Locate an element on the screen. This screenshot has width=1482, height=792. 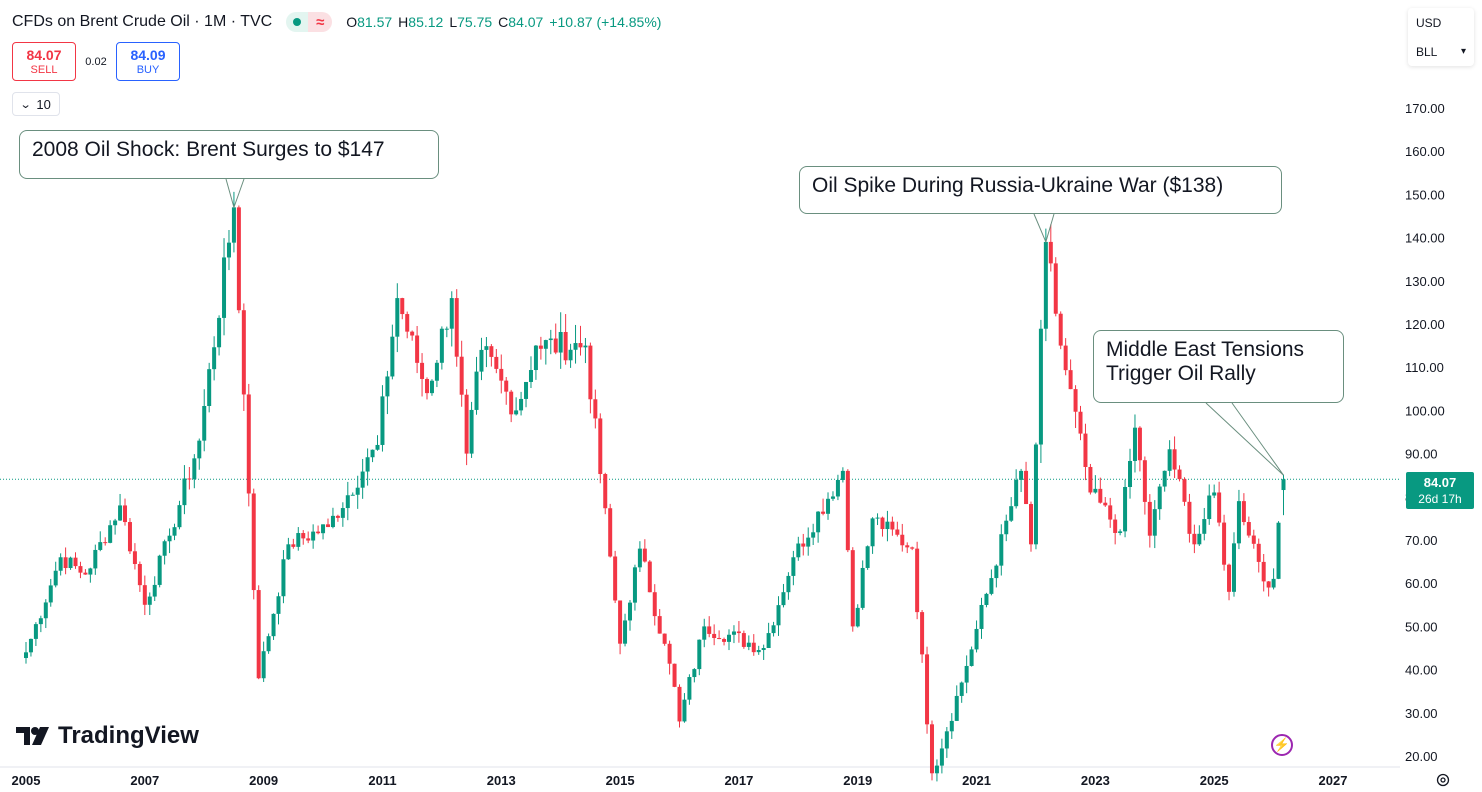
last-price-tag: 84.07 26d 17h is located at coordinates (1440, 490).